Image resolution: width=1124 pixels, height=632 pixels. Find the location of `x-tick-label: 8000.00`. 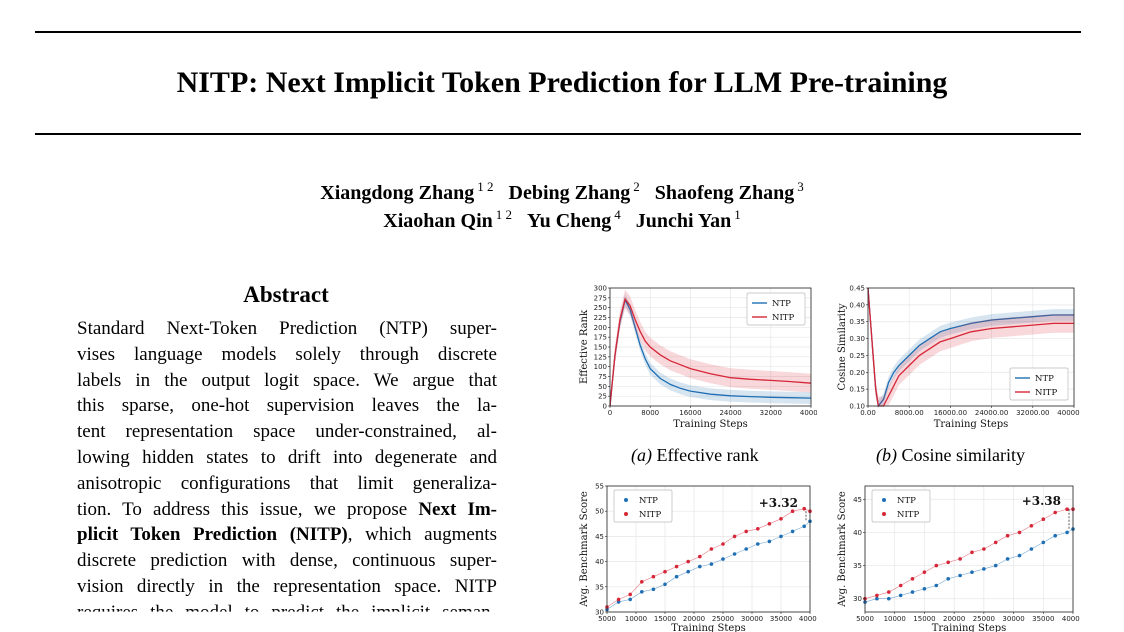

x-tick-label: 8000.00 is located at coordinates (909, 413).